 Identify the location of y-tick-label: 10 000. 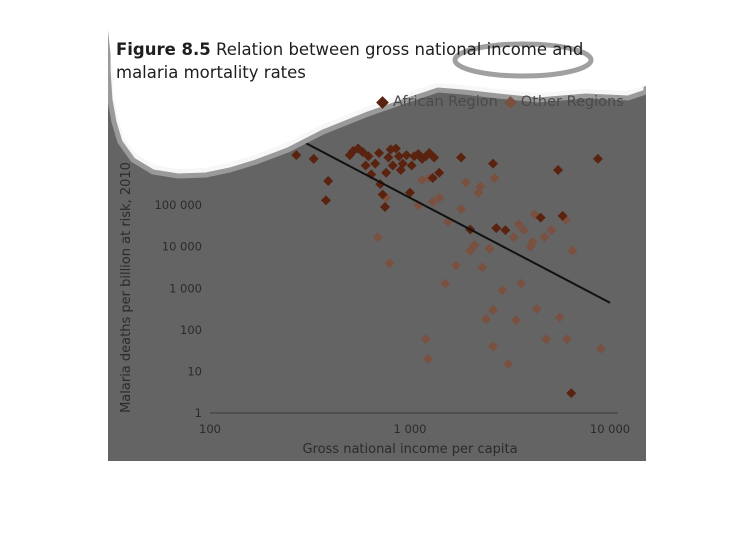
(182, 247).